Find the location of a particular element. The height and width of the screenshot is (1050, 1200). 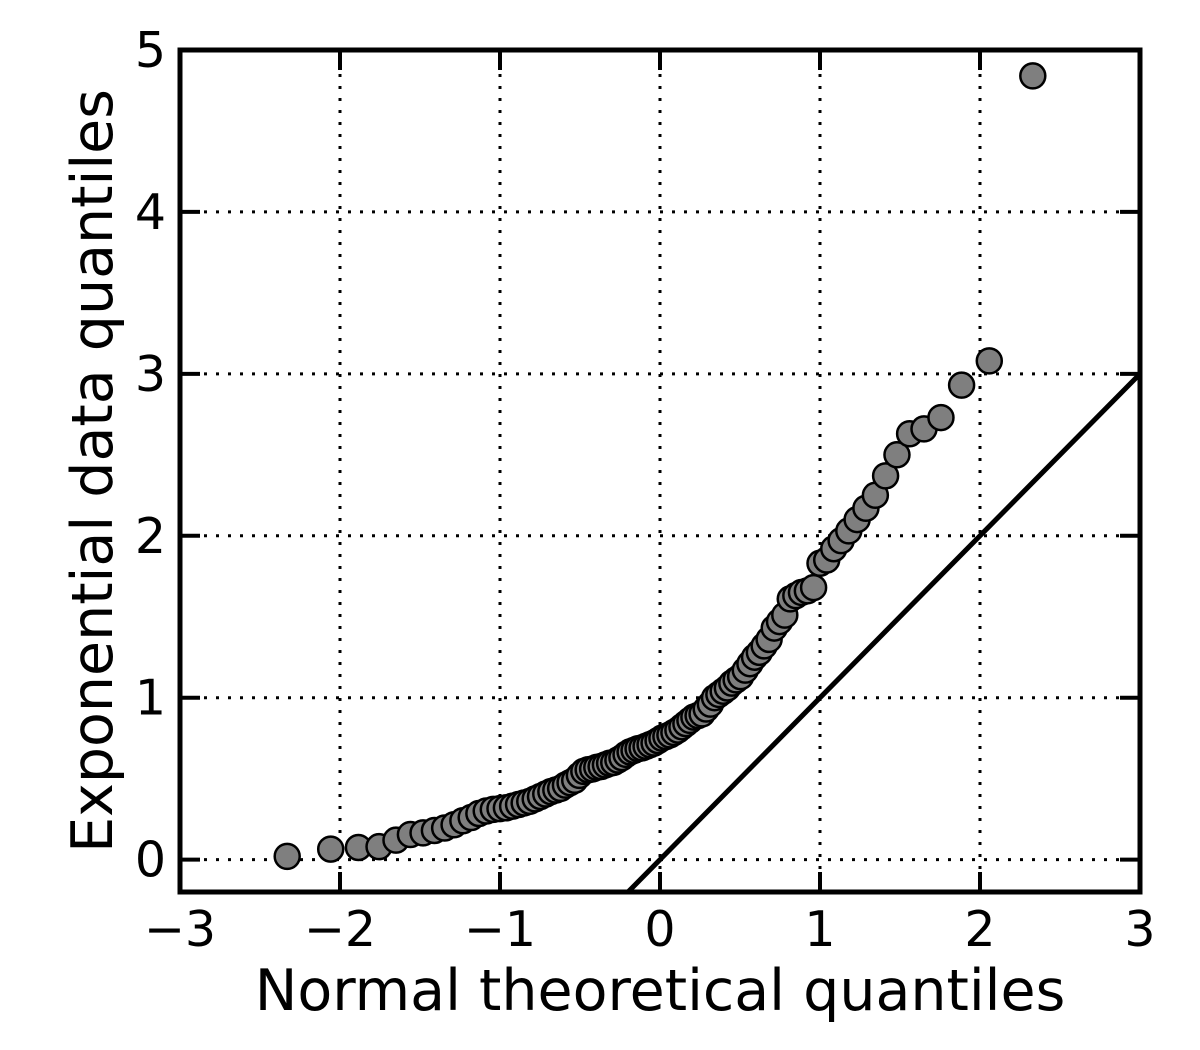

y-tick-label: 0 is located at coordinates (150, 860).